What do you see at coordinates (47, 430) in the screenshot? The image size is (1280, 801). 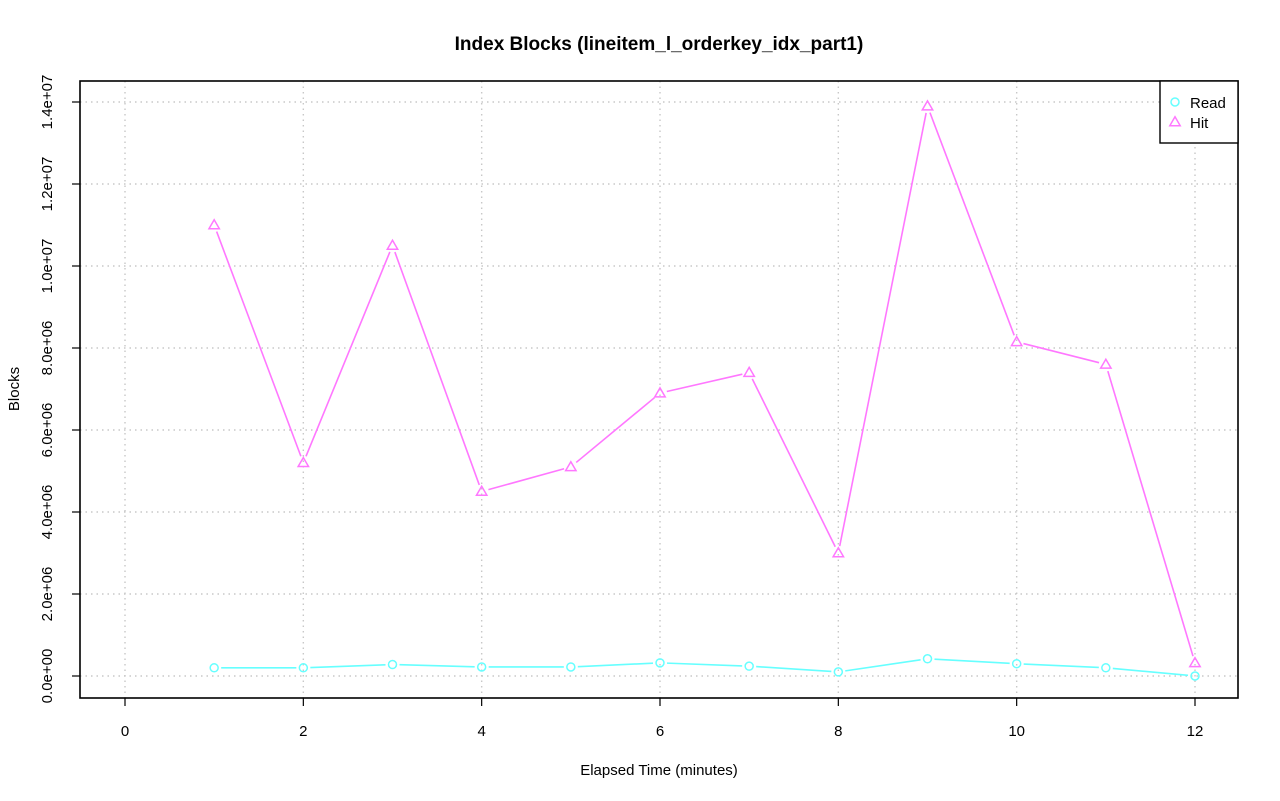 I see `y-tick-label: 6.0e+06` at bounding box center [47, 430].